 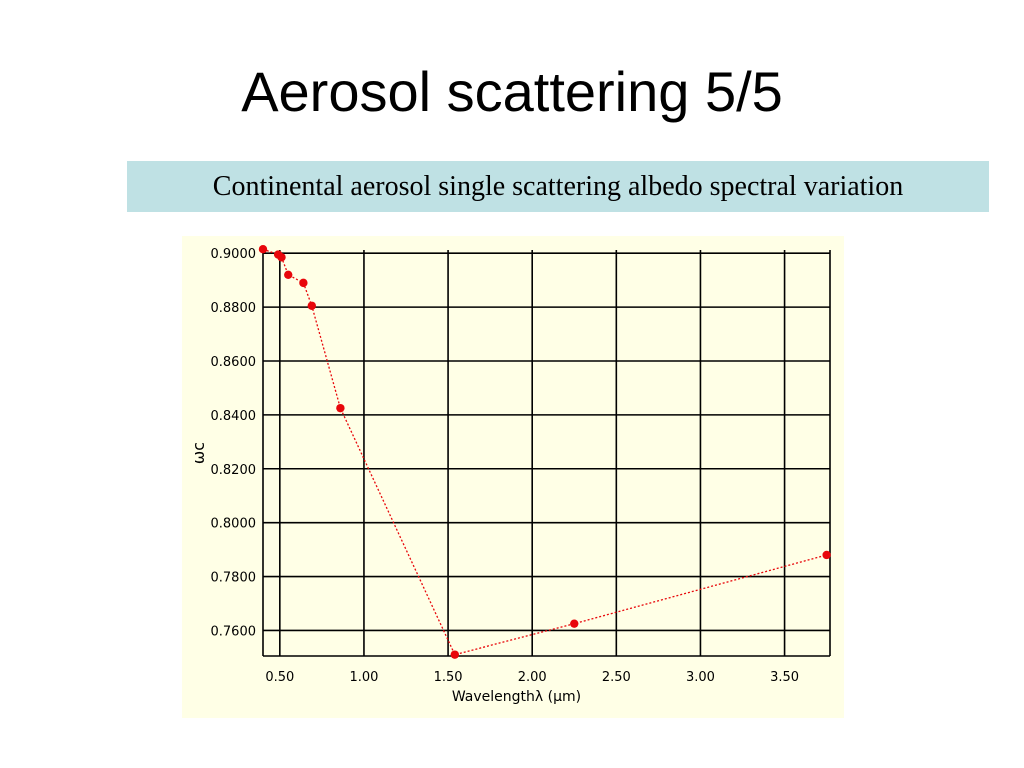 I want to click on x-axis-label: Wavelengthλ (µm), so click(x=516, y=697).